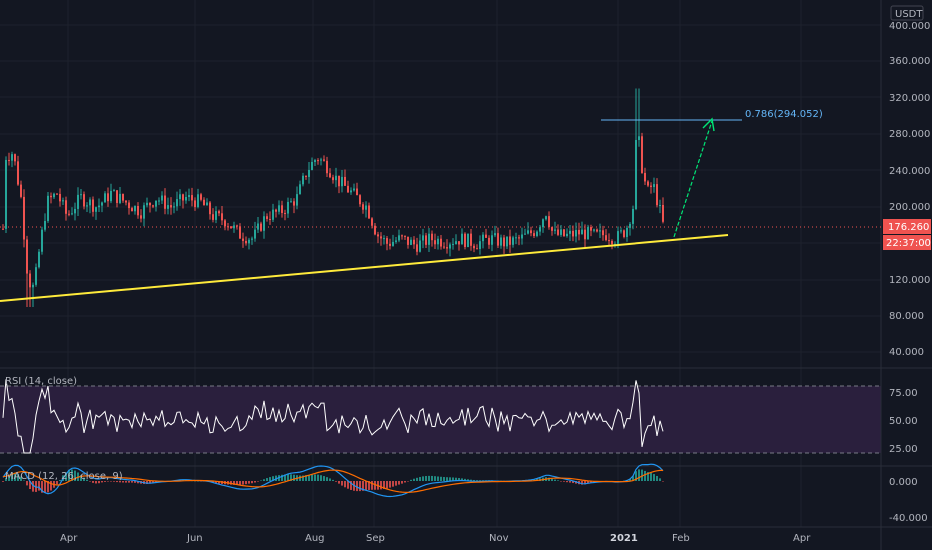  I want to click on currency-badge, so click(907, 13).